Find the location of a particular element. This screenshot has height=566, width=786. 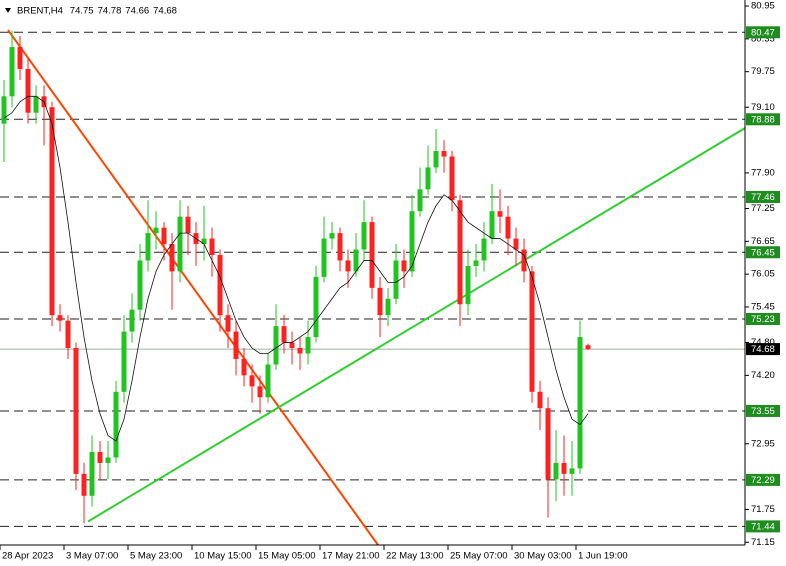

level-label: 75.23 is located at coordinates (763, 319).